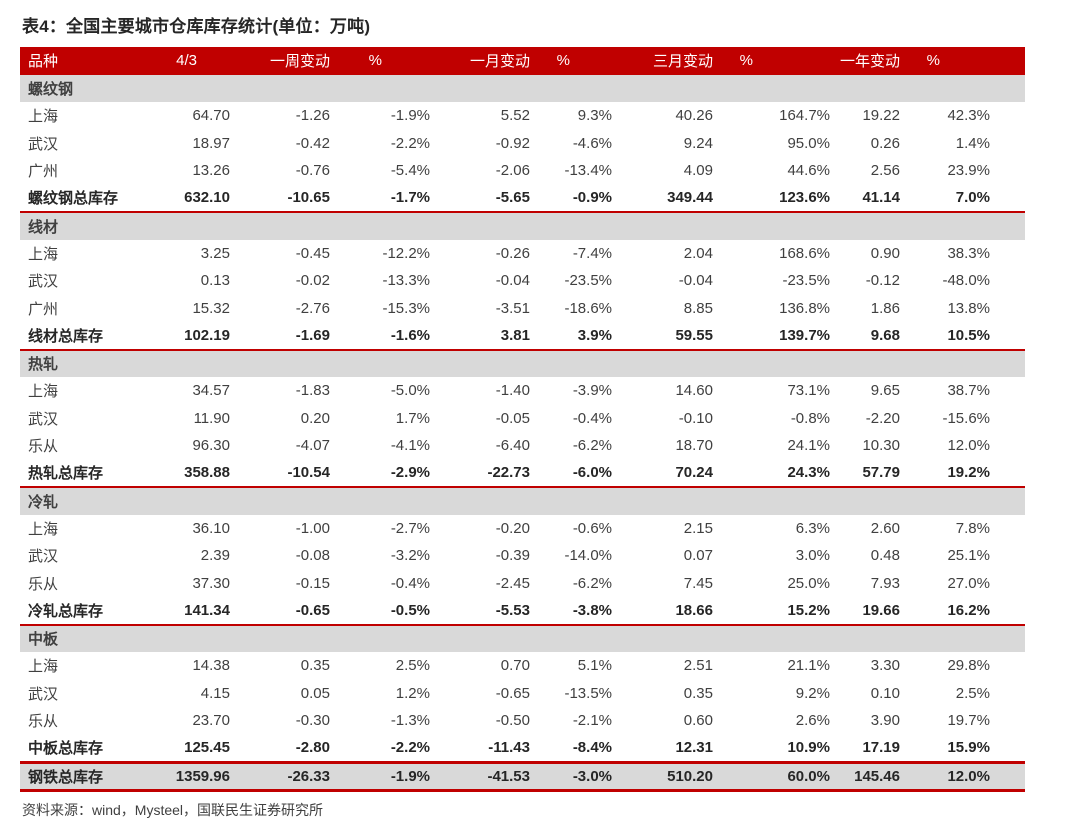 This screenshot has height=837, width=1080. Describe the element at coordinates (312, 281) in the screenshot. I see `cell: -0.02` at that location.